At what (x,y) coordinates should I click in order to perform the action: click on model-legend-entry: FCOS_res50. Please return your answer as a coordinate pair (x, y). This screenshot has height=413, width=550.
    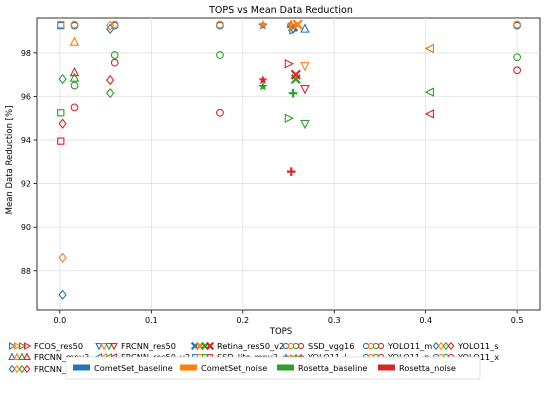
    Looking at the image, I should click on (45, 346).